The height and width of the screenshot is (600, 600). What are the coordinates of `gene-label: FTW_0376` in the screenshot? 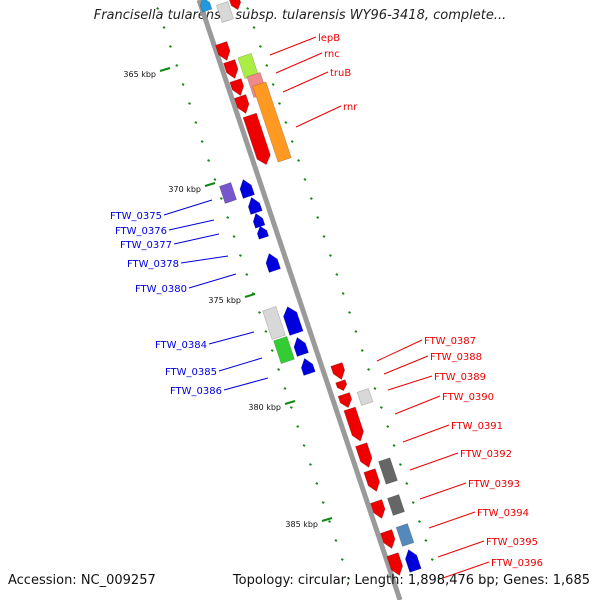 It's located at (141, 231).